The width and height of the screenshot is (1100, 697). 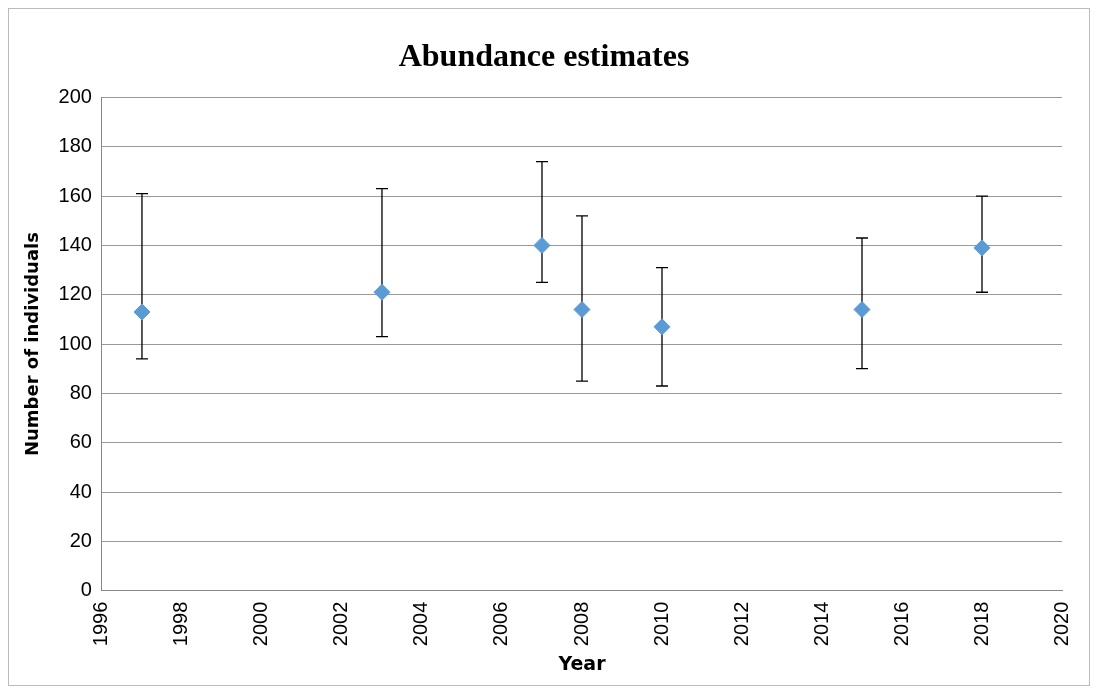 I want to click on y-tick-label: 80, so click(x=80, y=391).